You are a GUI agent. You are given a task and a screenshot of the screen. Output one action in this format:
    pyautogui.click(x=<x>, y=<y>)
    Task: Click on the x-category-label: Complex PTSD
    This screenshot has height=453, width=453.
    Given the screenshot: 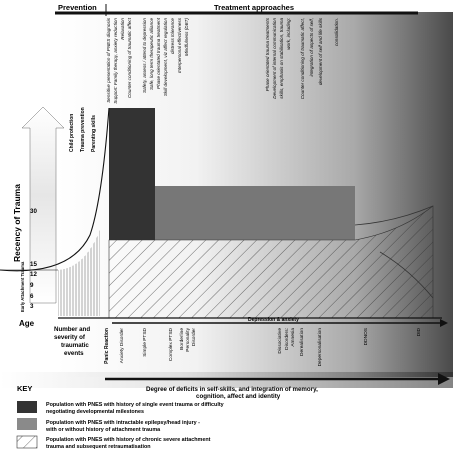 What is the action you would take?
    pyautogui.click(x=171, y=344)
    